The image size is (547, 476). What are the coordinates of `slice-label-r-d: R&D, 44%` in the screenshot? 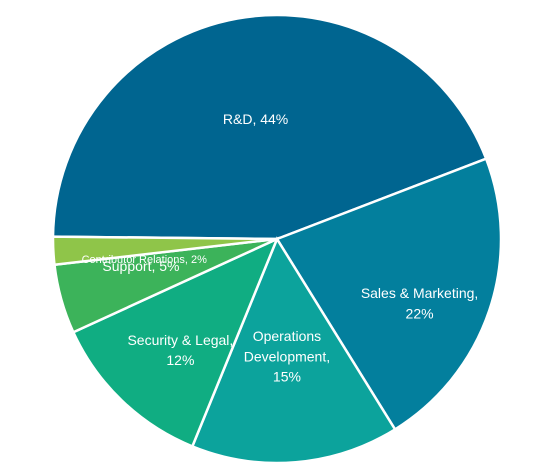 It's located at (255, 119).